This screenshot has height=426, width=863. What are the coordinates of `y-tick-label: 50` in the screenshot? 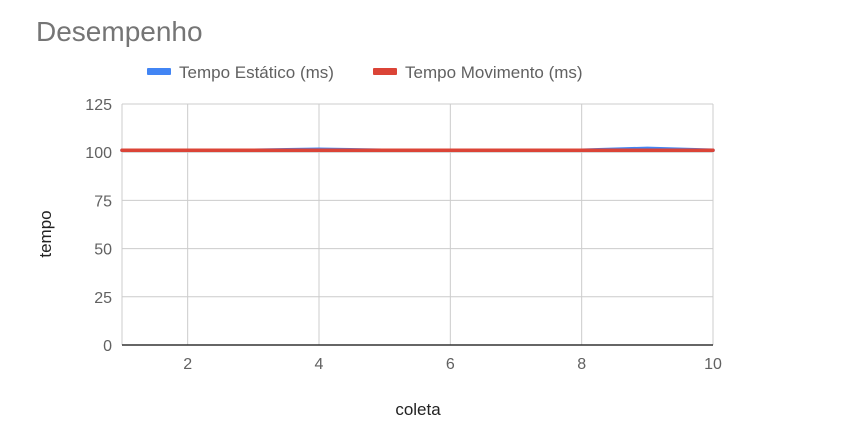 It's located at (103, 250).